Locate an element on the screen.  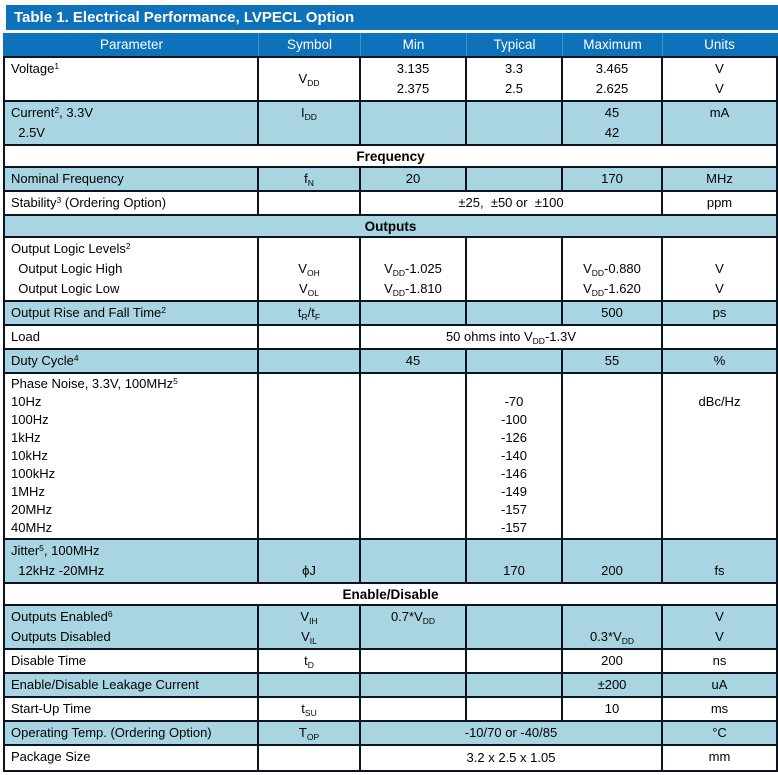
cell-line: Output Logic Low is located at coordinates (65, 288).